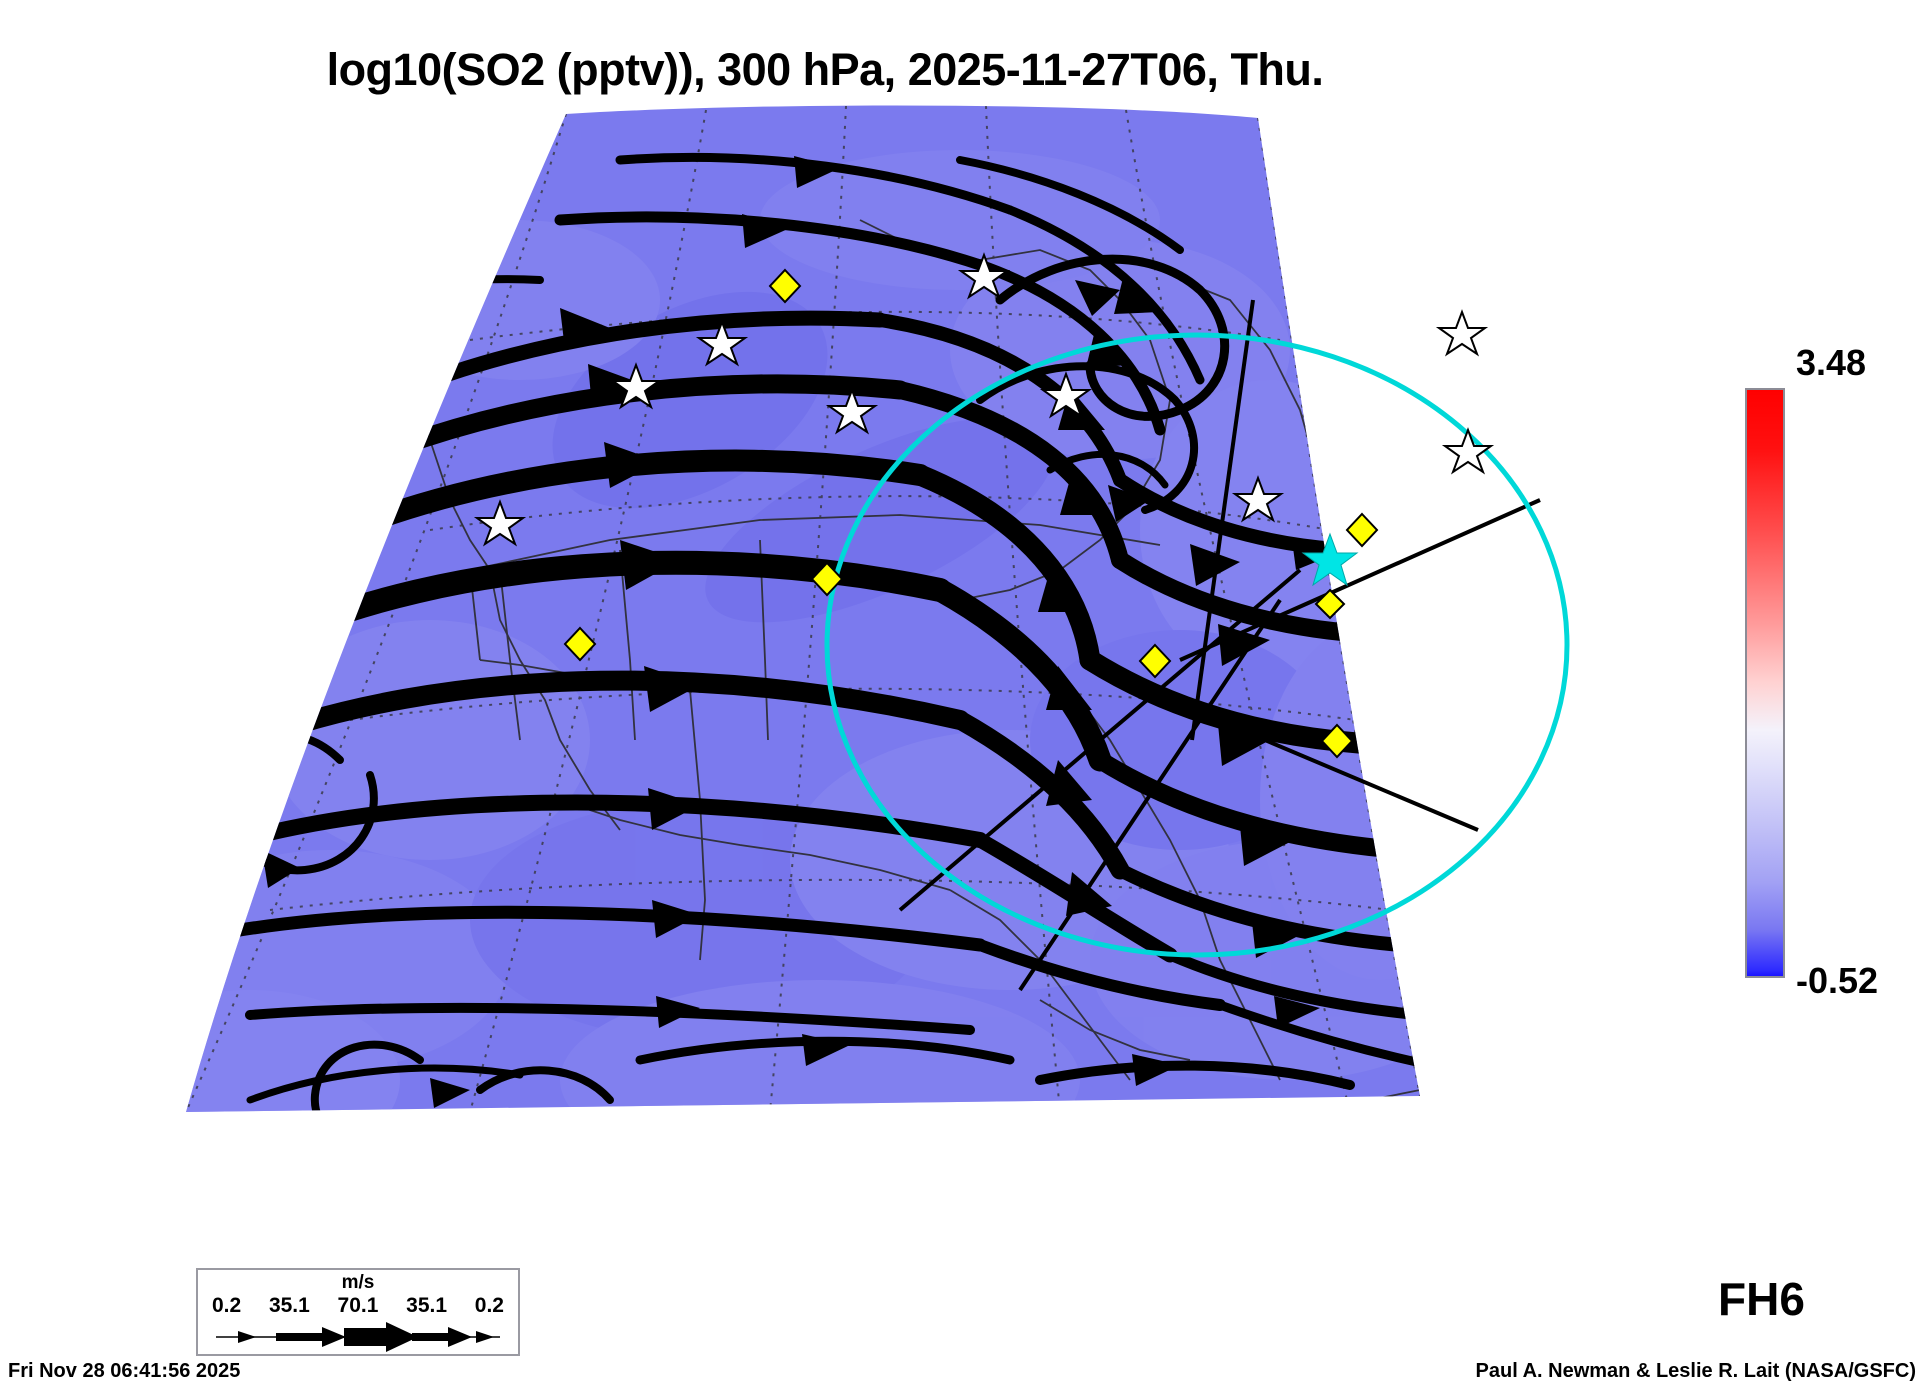 The width and height of the screenshot is (1926, 1394). What do you see at coordinates (1837, 980) in the screenshot?
I see `colorbar-min-label: -0.52` at bounding box center [1837, 980].